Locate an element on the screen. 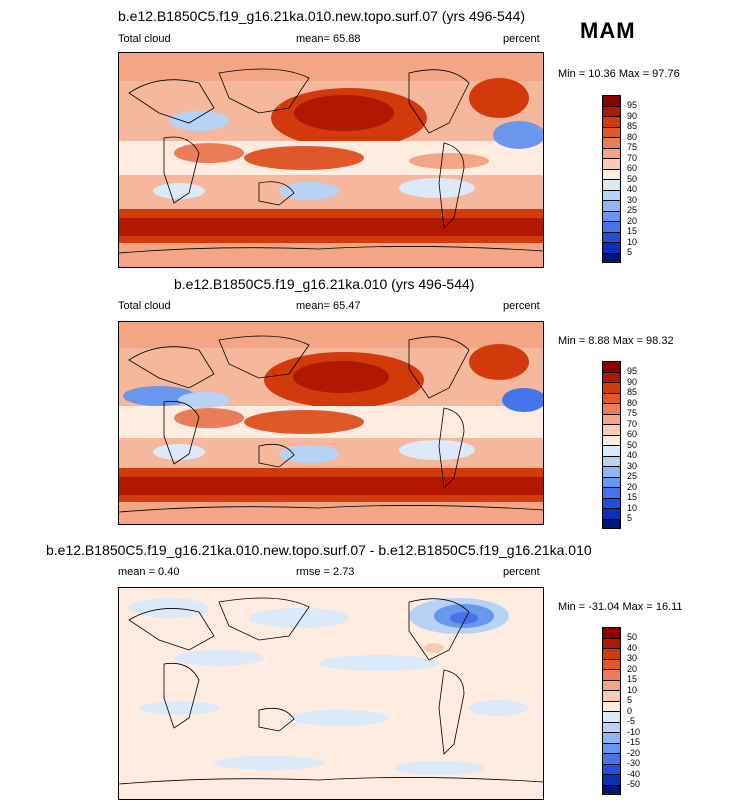  panel-2-map is located at coordinates (331, 423).